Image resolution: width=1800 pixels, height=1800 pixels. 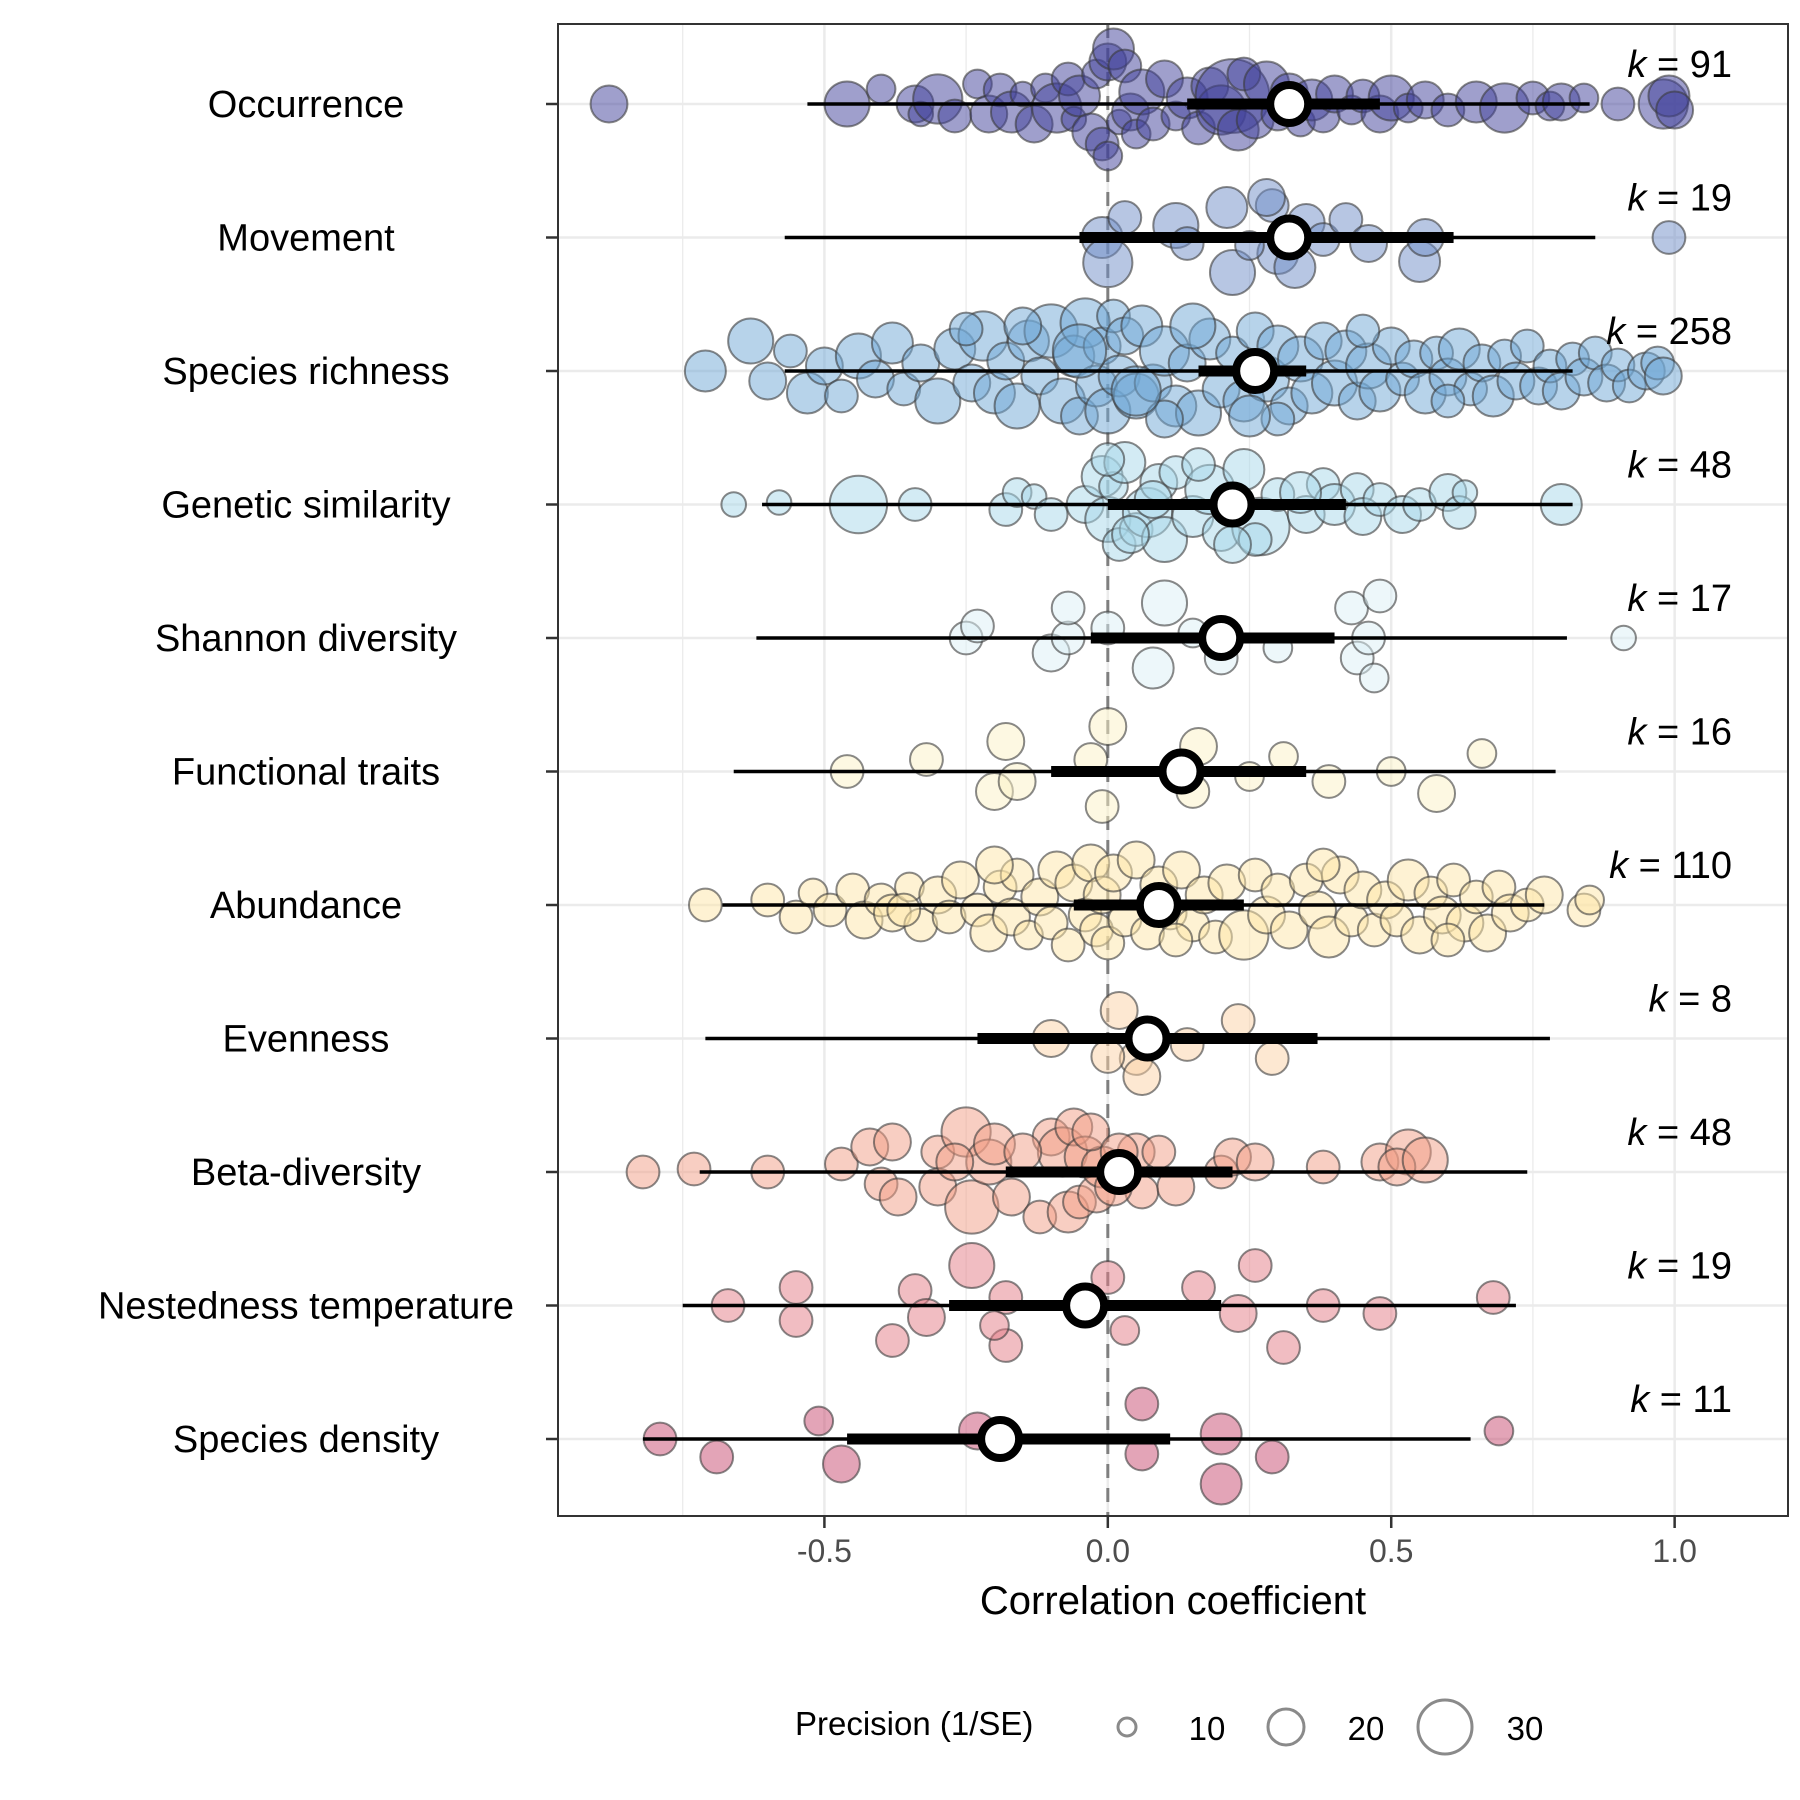 I want to click on k-value: = 11, so click(x=1690, y=1400).